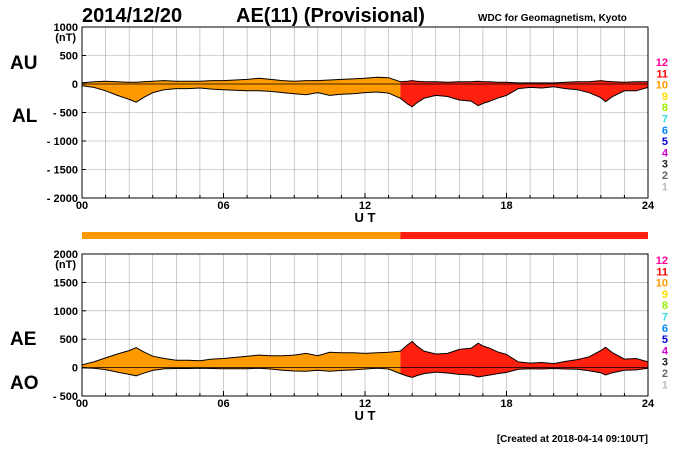 This screenshot has height=450, width=700. I want to click on y-tick-label: - 1000, so click(62, 142).